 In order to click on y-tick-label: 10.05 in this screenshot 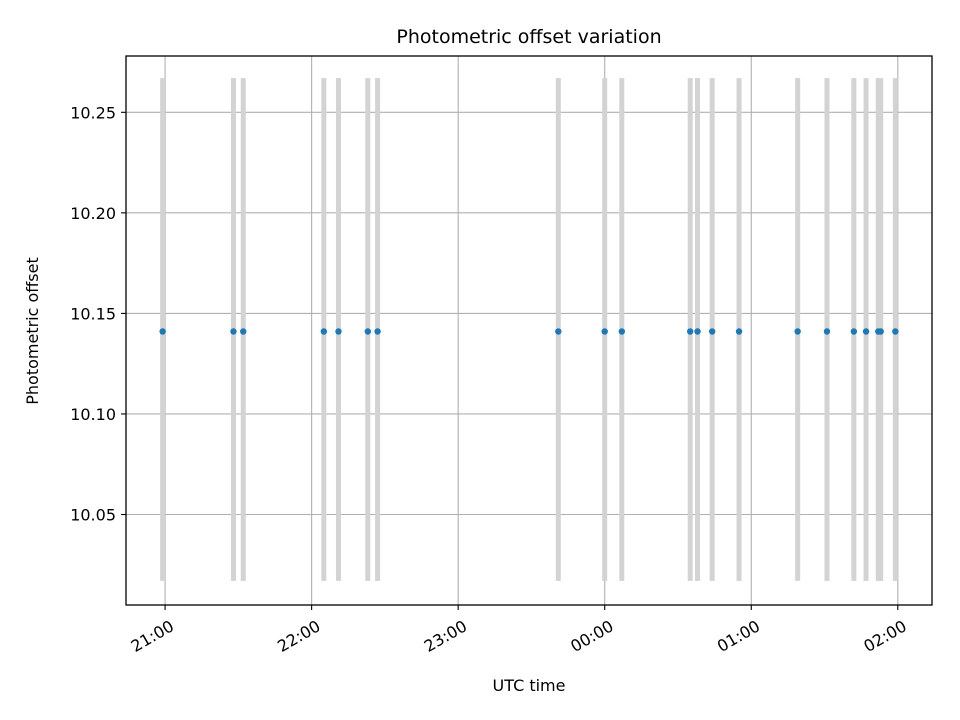, I will do `click(93, 515)`.